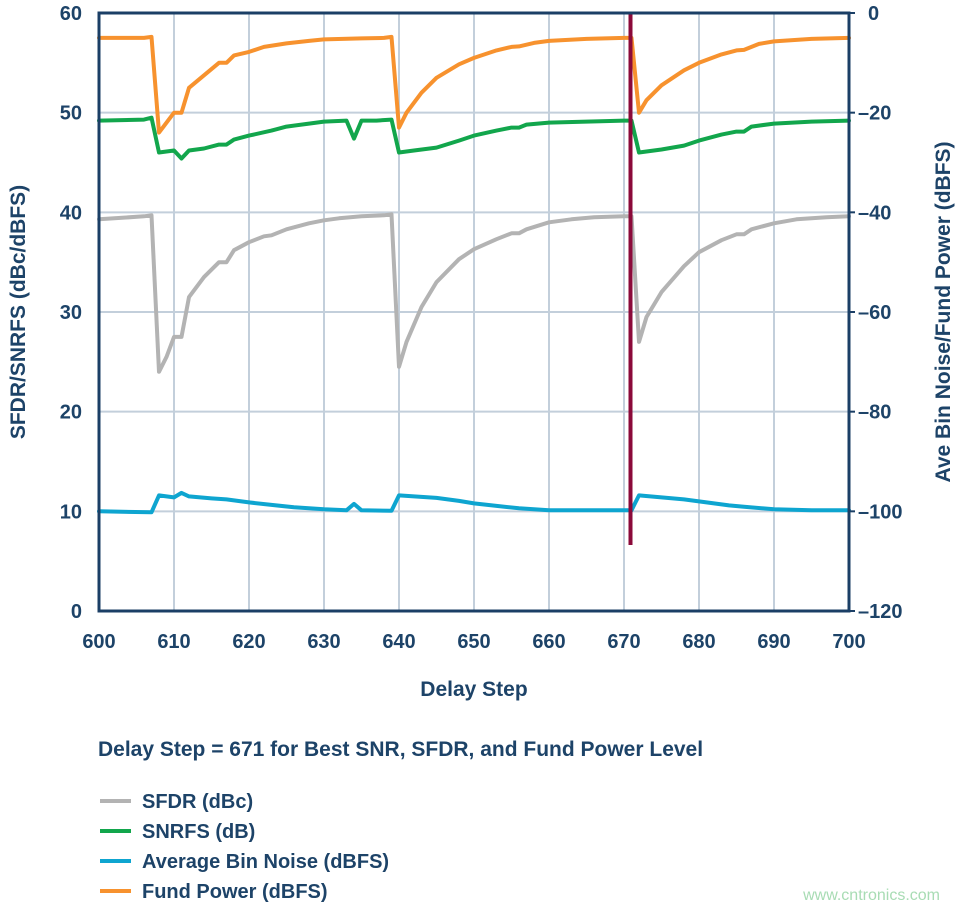  Describe the element at coordinates (848, 642) in the screenshot. I see `x-tick-label: 700` at that location.